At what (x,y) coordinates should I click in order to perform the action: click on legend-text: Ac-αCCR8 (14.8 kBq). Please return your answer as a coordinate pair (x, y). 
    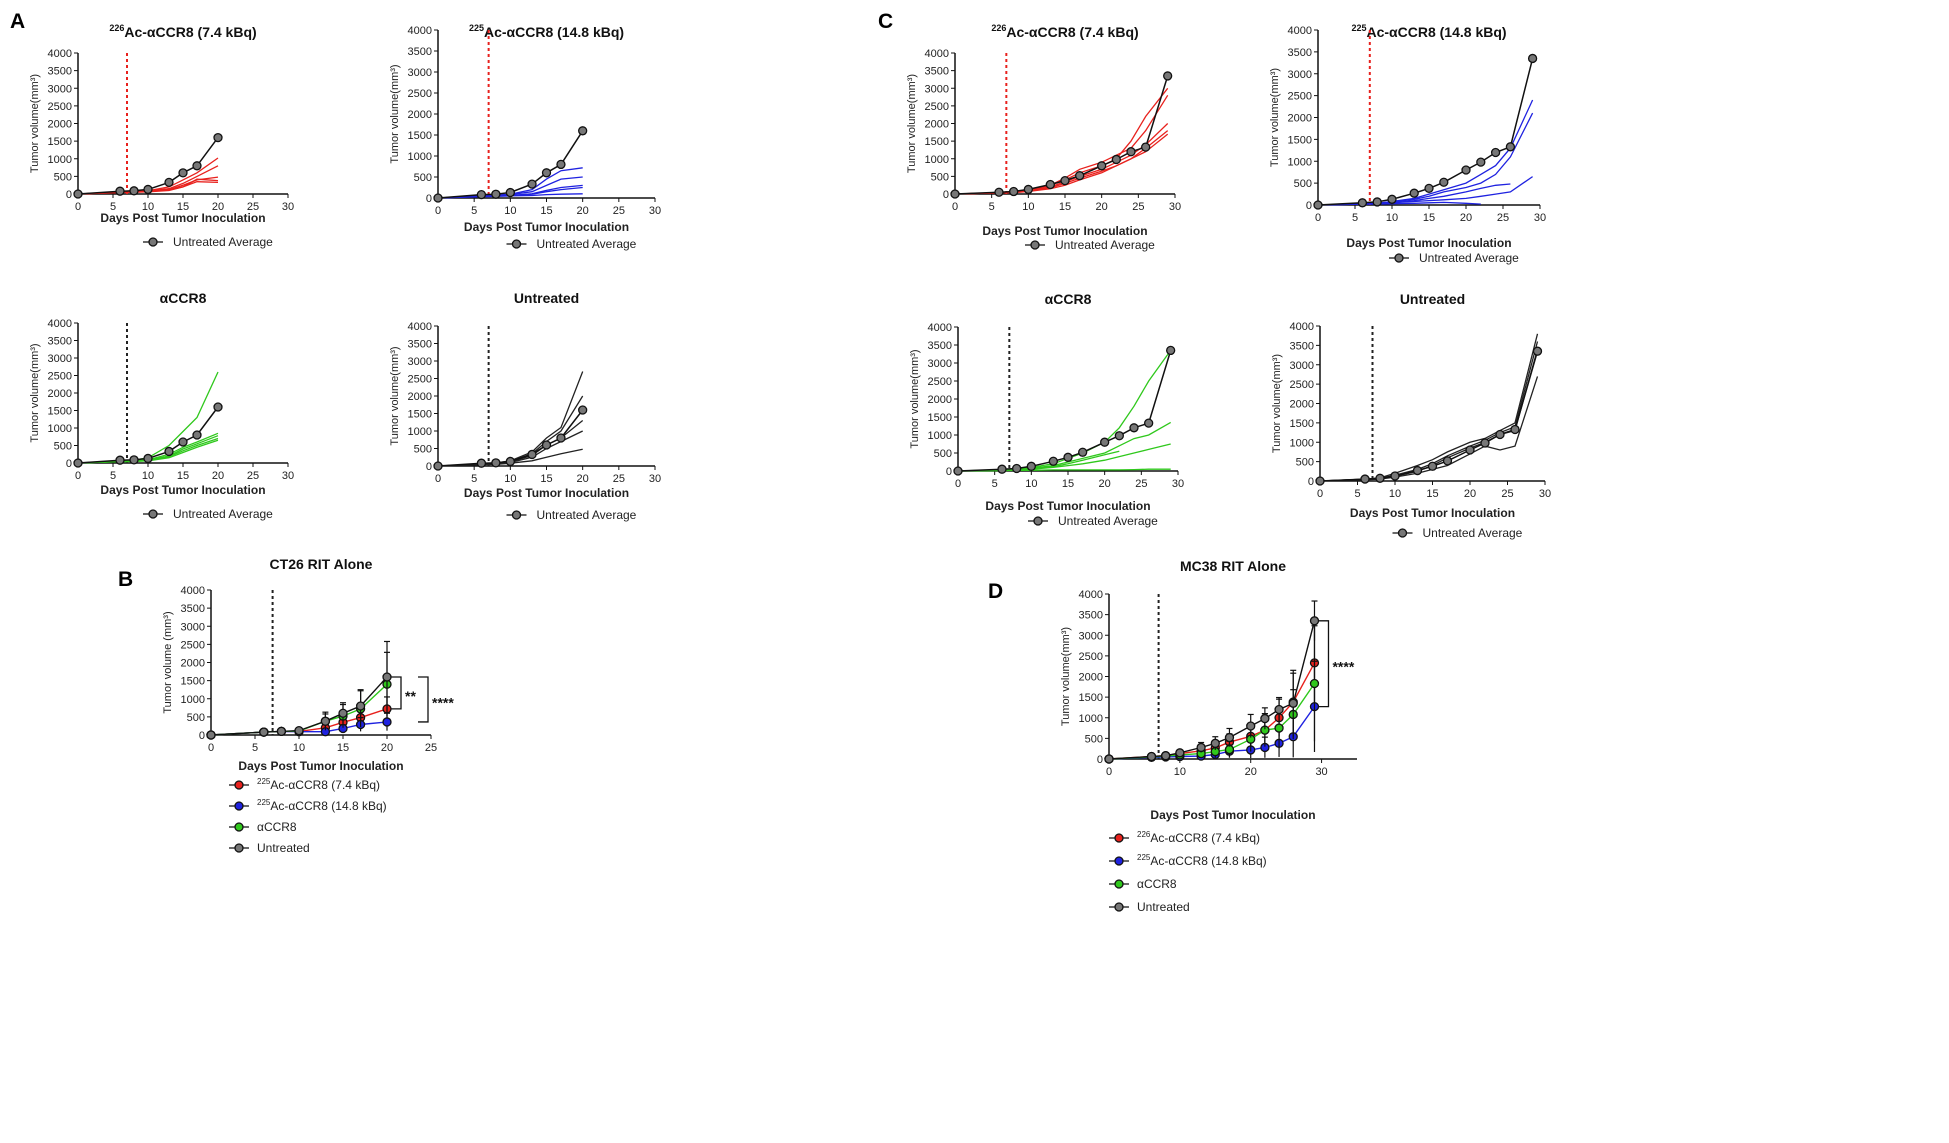
    Looking at the image, I should click on (328, 806).